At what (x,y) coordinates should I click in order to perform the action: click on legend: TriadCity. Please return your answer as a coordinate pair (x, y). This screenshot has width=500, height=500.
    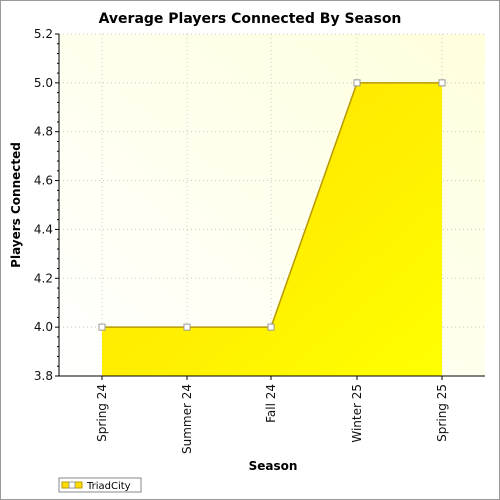
    Looking at the image, I should click on (100, 485).